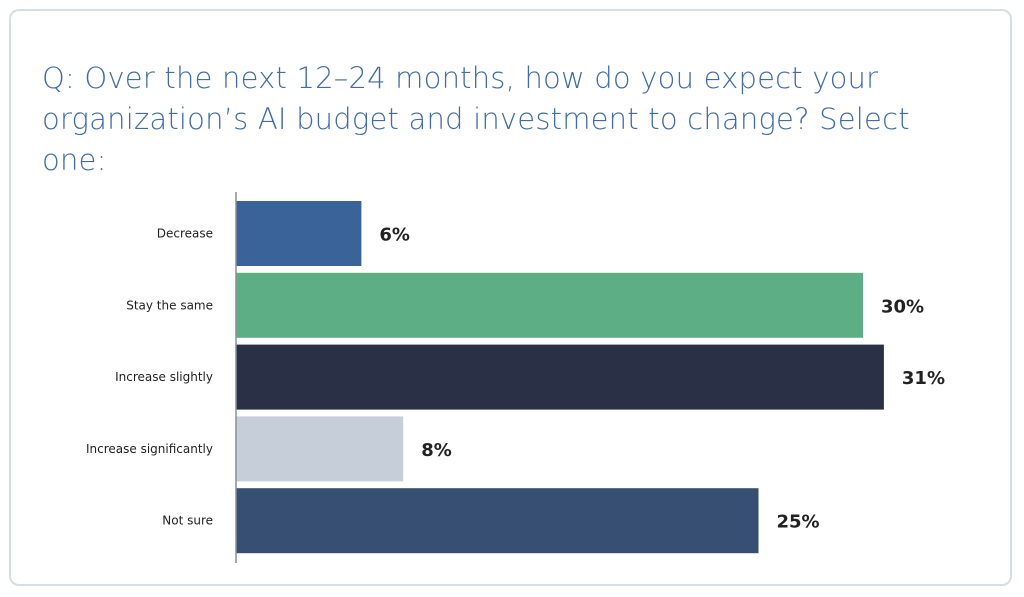  What do you see at coordinates (798, 522) in the screenshot?
I see `data-label: 25%` at bounding box center [798, 522].